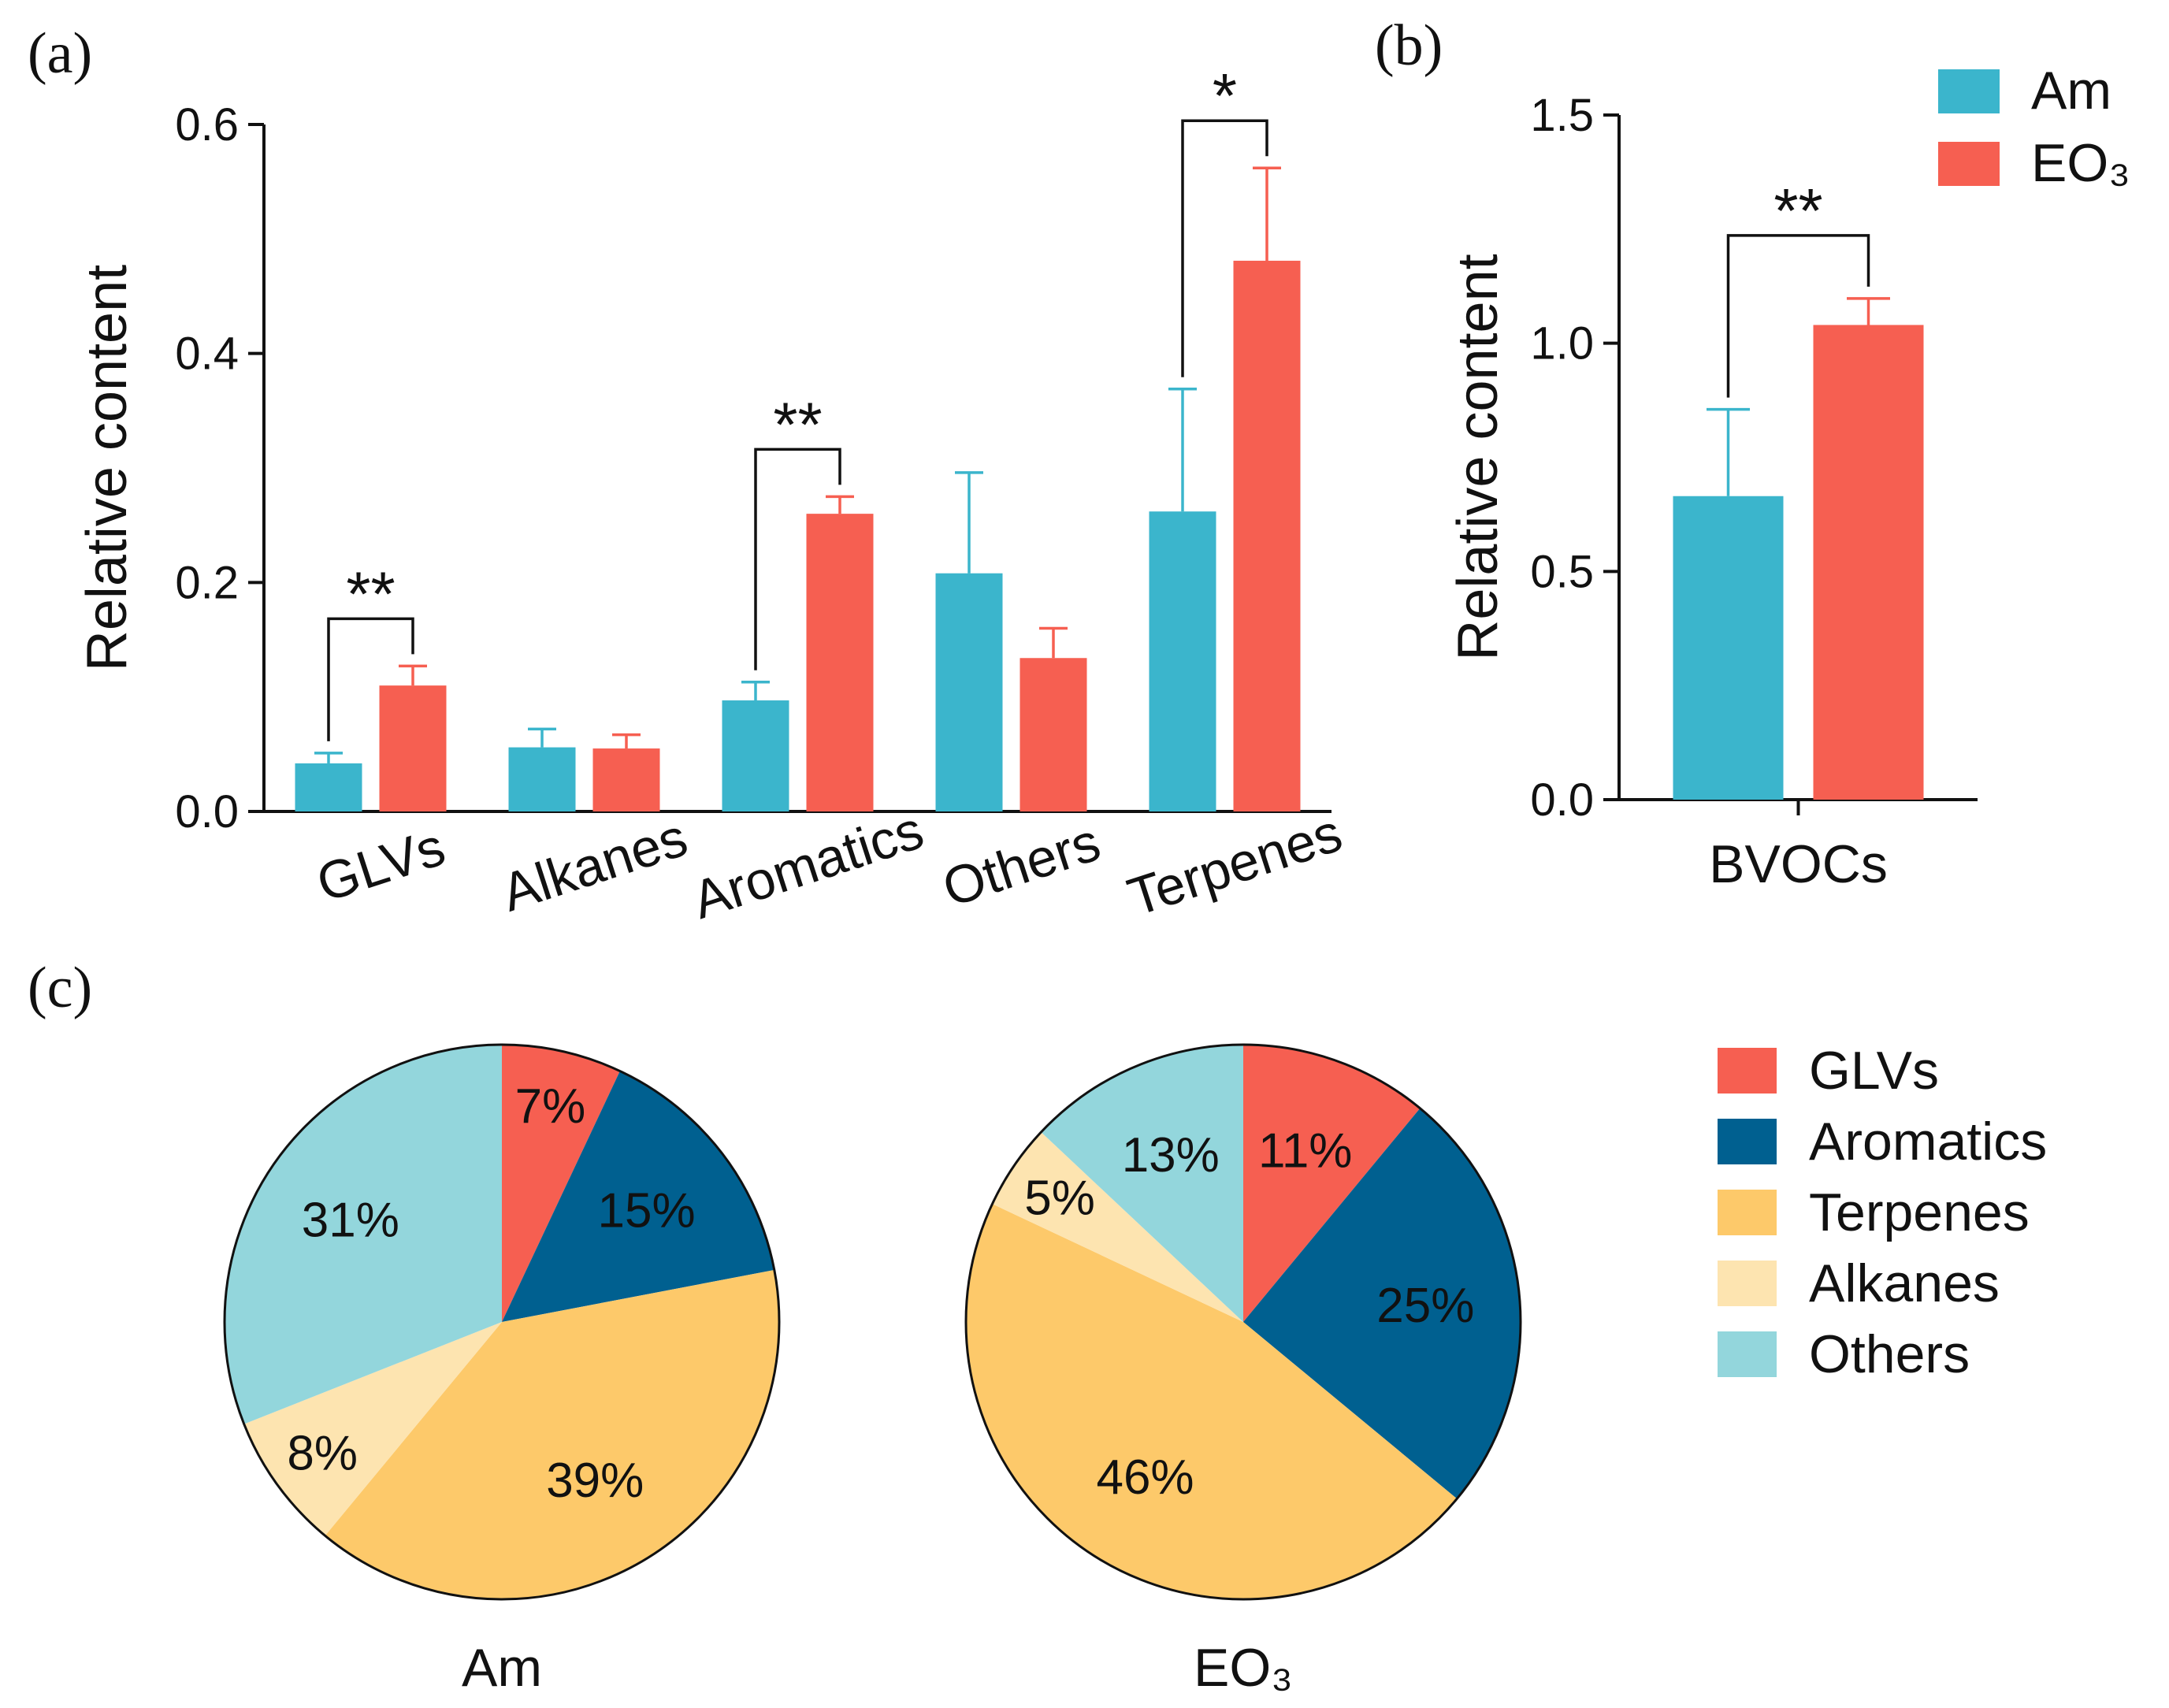 This screenshot has width=2169, height=1708. What do you see at coordinates (1874, 1071) in the screenshot?
I see `legend-label: GLVs` at bounding box center [1874, 1071].